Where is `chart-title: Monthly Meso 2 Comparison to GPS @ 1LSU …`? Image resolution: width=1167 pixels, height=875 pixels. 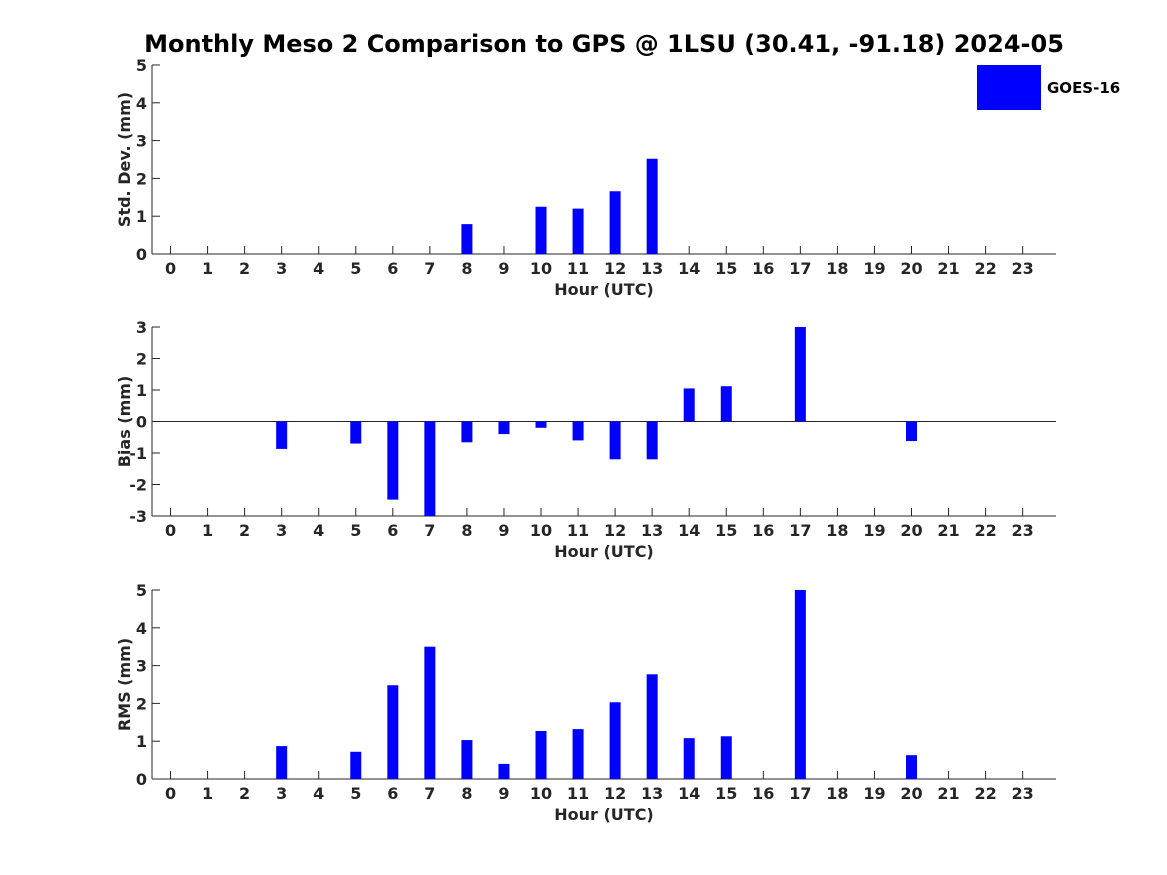 chart-title: Monthly Meso 2 Comparison to GPS @ 1LSU … is located at coordinates (604, 44).